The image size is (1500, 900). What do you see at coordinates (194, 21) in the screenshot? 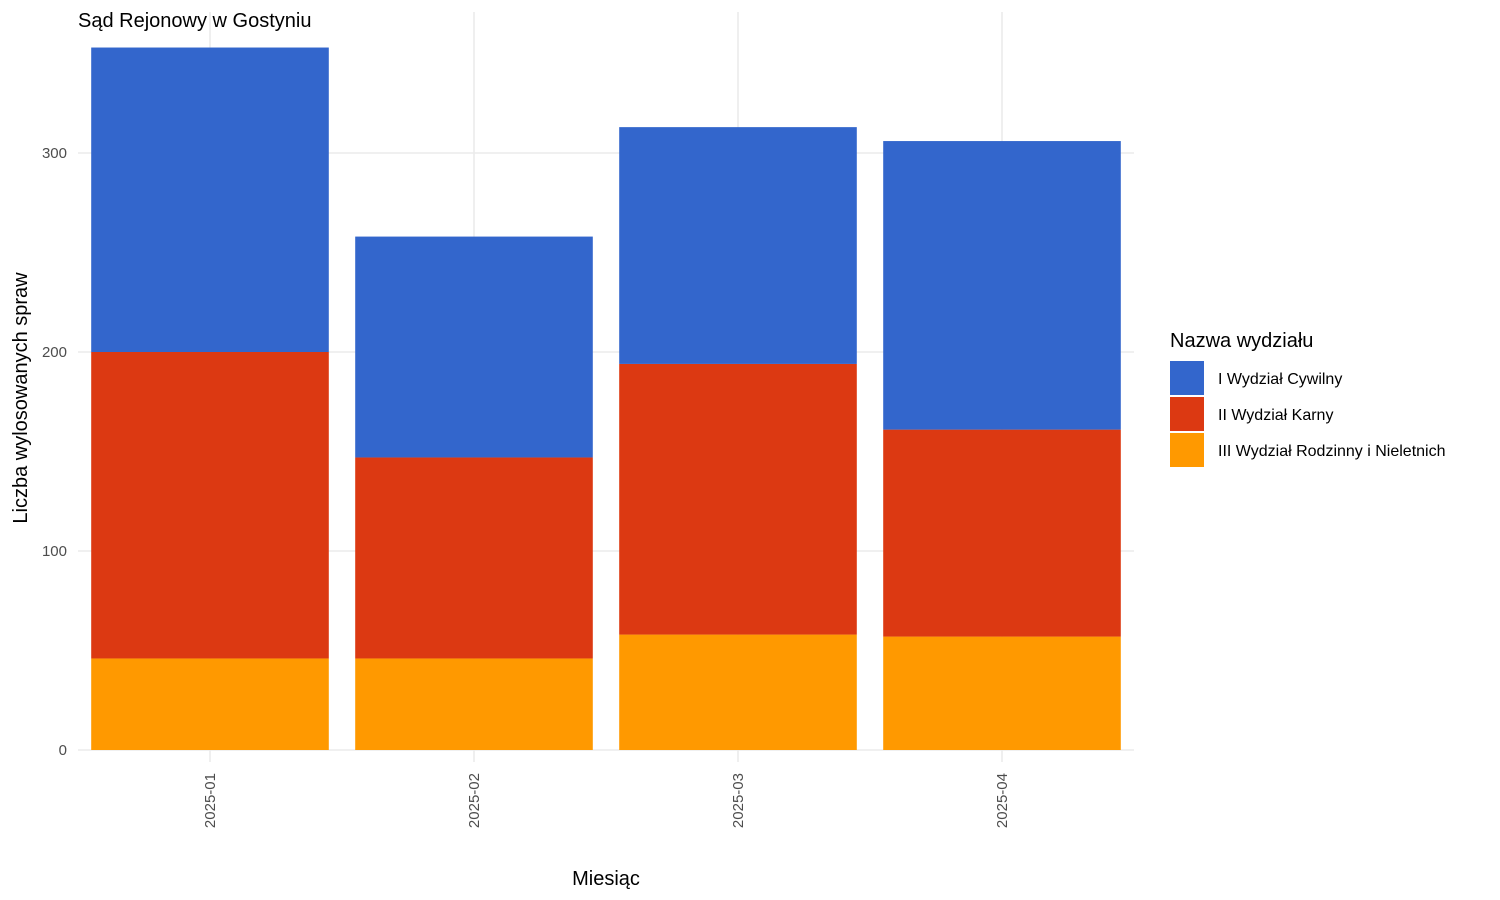
I see `chart-title: Sąd Rejonowy w Gostyniu` at bounding box center [194, 21].